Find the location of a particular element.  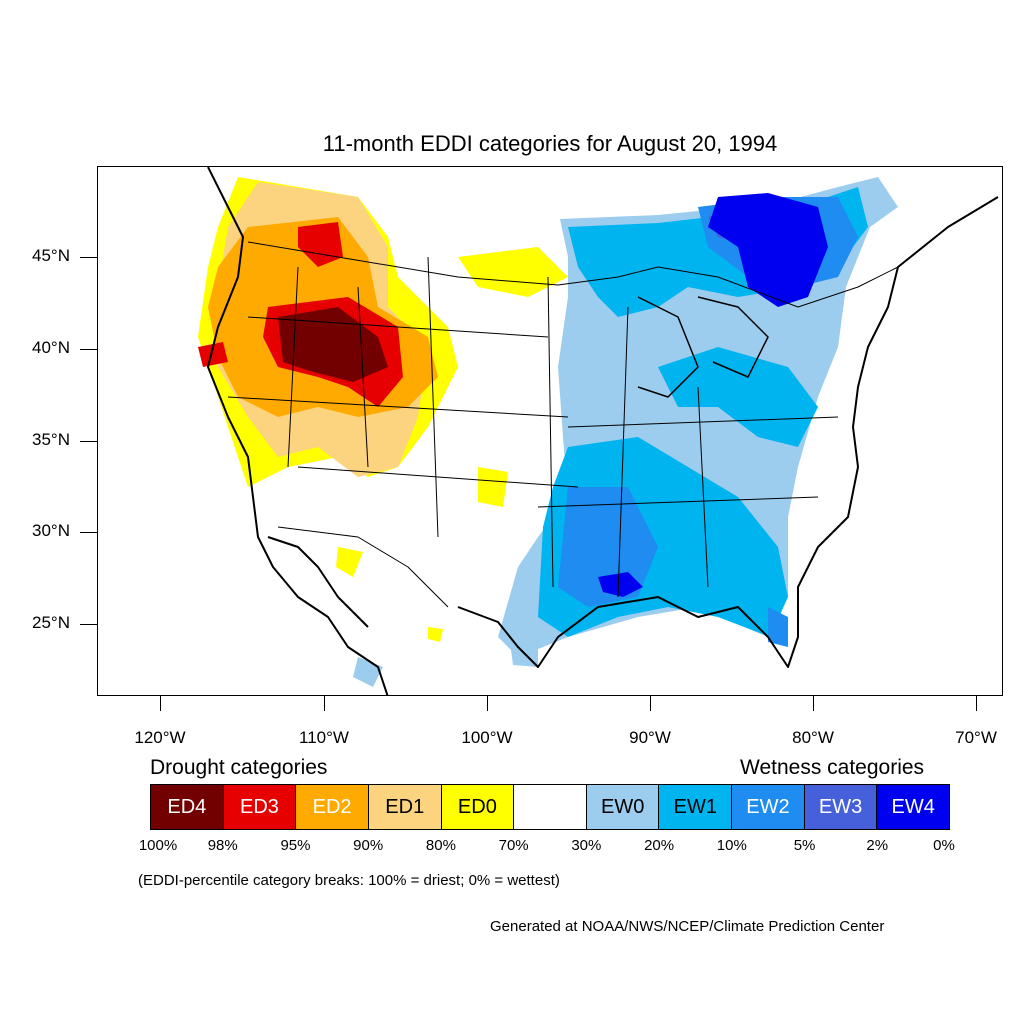

legend-cell: ED1 is located at coordinates (405, 807).